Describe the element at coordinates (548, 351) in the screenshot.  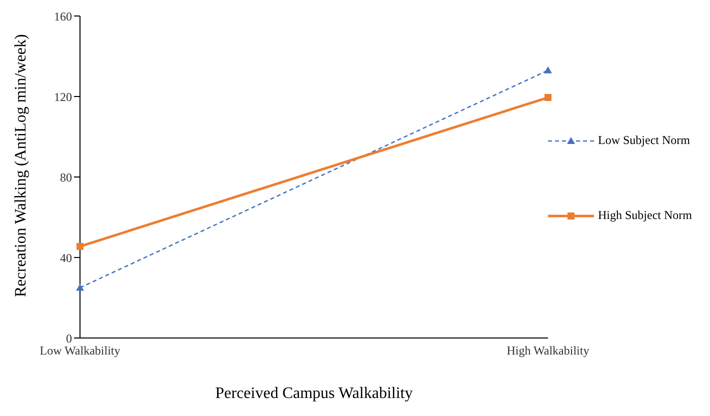
I see `x-tick-label: High Walkability` at that location.